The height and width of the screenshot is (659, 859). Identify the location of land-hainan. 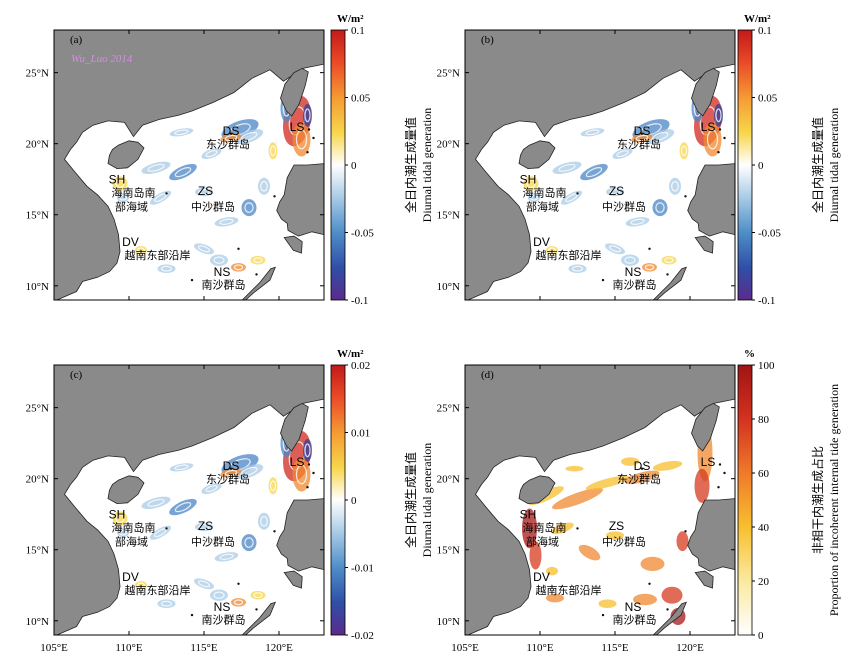
(537, 490).